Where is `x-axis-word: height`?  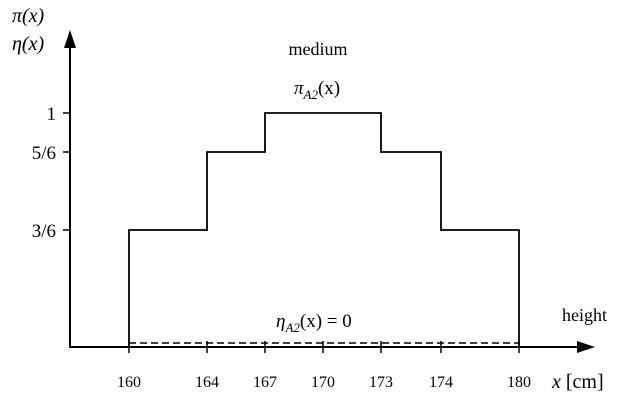 x-axis-word: height is located at coordinates (584, 315).